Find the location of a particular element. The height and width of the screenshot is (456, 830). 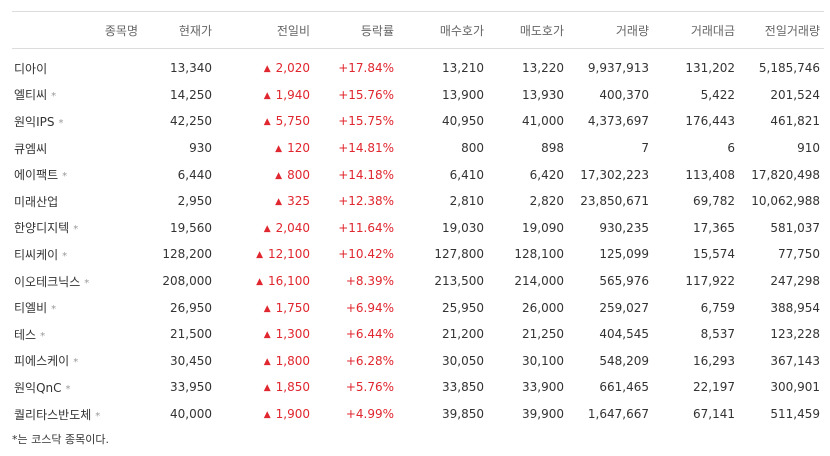

ask-cell: 30,100 is located at coordinates (543, 360).